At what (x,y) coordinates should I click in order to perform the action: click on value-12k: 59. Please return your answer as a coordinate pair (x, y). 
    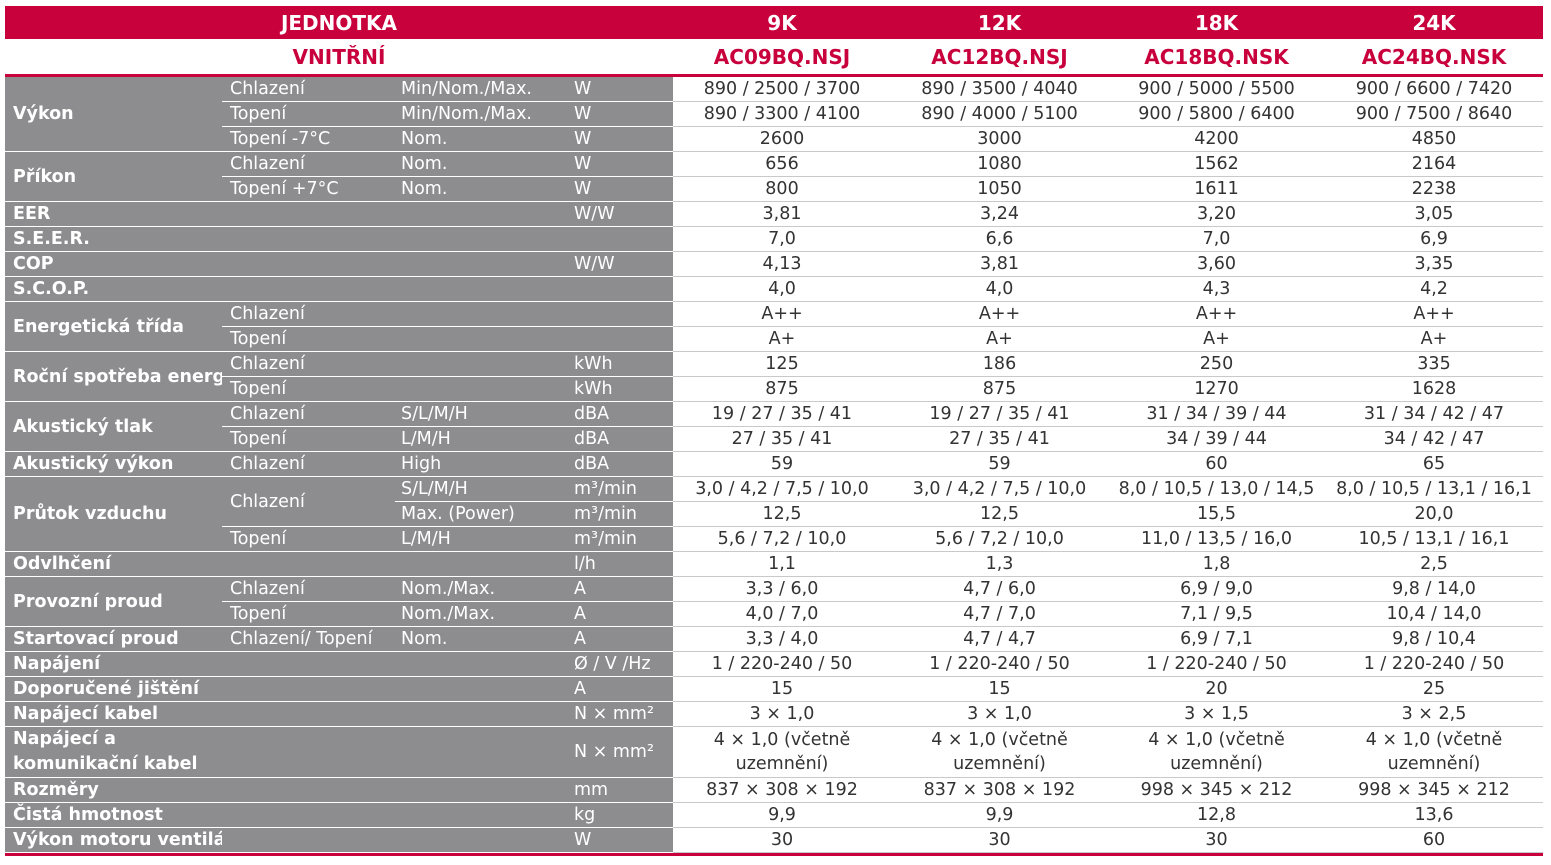
    Looking at the image, I should click on (999, 464).